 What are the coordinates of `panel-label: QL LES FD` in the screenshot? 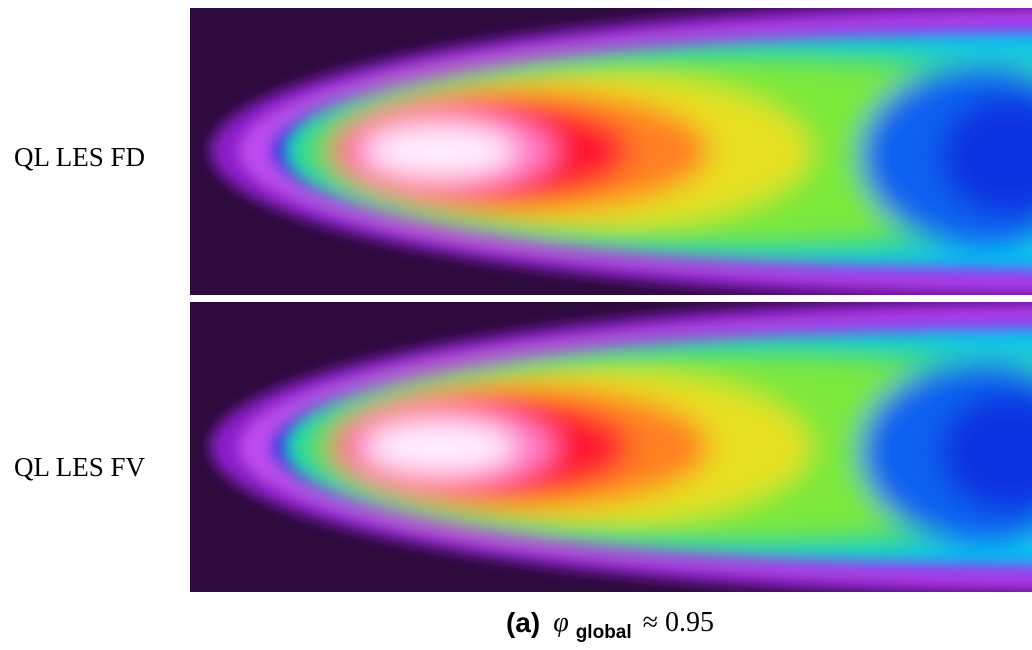 It's located at (79, 157).